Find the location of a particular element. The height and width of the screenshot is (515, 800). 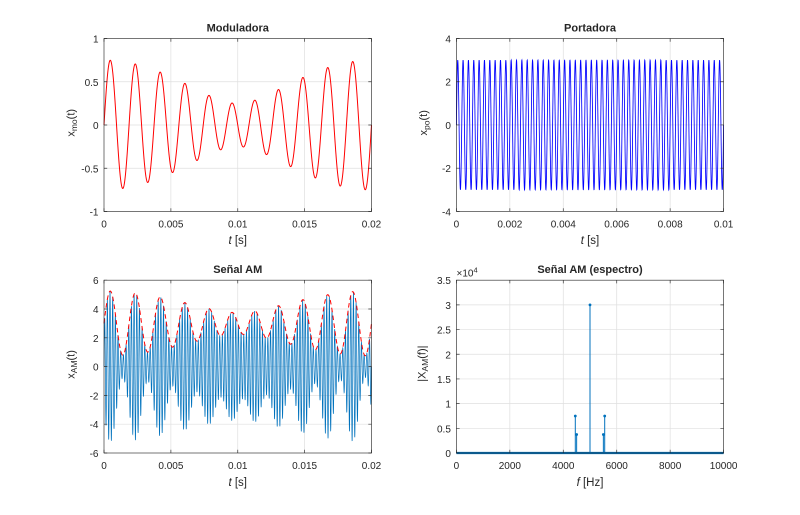

svg-text: 3 is located at coordinates (448, 306).